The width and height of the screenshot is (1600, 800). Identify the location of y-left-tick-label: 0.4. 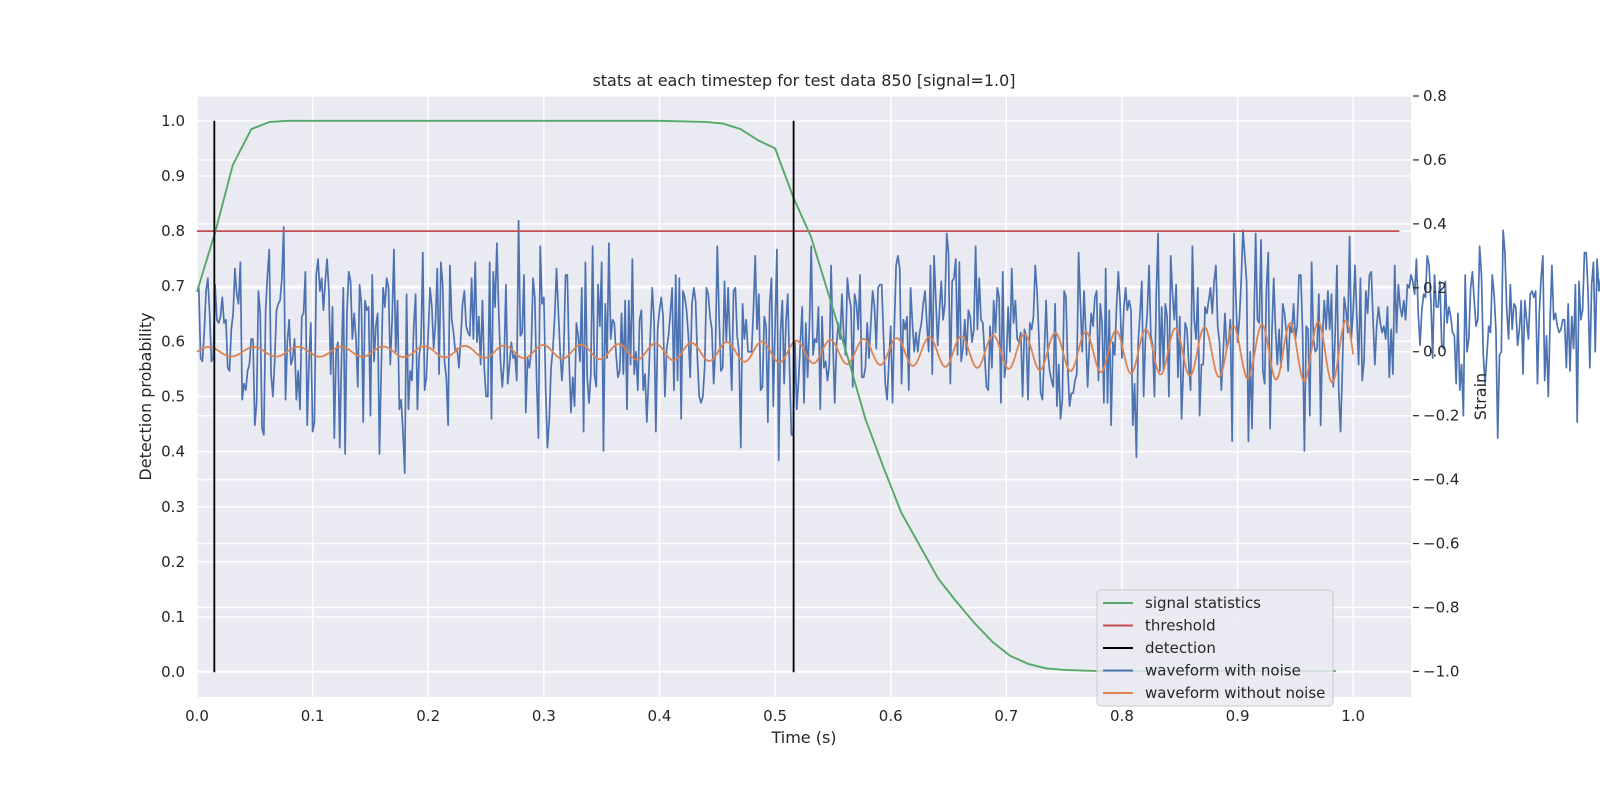
(173, 452).